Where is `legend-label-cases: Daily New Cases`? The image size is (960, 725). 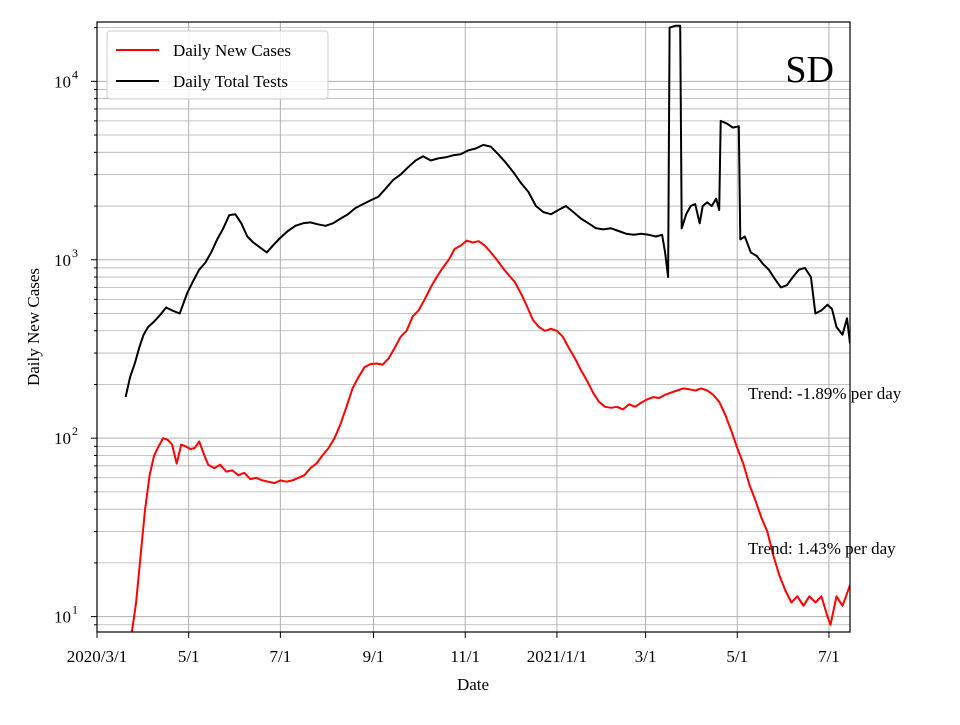 legend-label-cases: Daily New Cases is located at coordinates (232, 50).